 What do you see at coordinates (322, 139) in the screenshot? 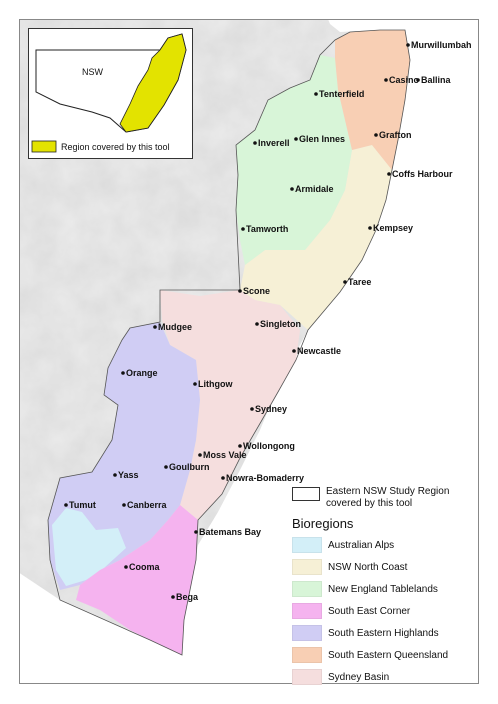
I see `town-label: Glen Innes` at bounding box center [322, 139].